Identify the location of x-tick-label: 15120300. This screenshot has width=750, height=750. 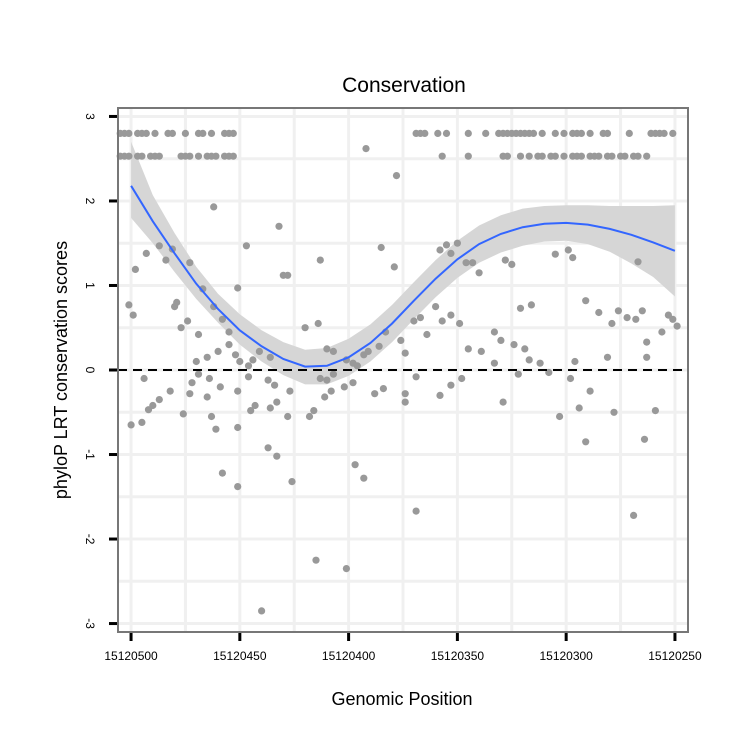
(566, 656).